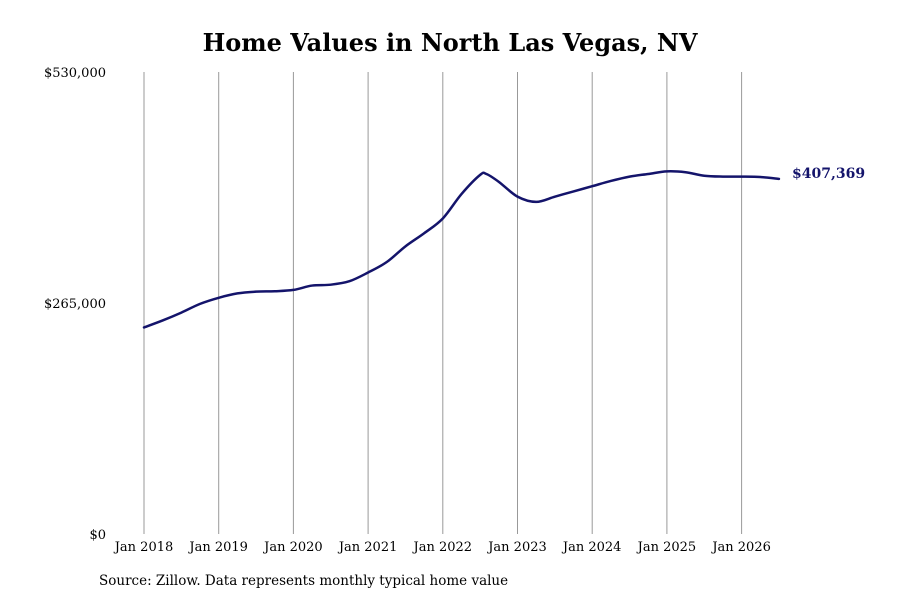 The image size is (900, 600). Describe the element at coordinates (591, 547) in the screenshot. I see `x-tick-label: Jan 2024` at that location.